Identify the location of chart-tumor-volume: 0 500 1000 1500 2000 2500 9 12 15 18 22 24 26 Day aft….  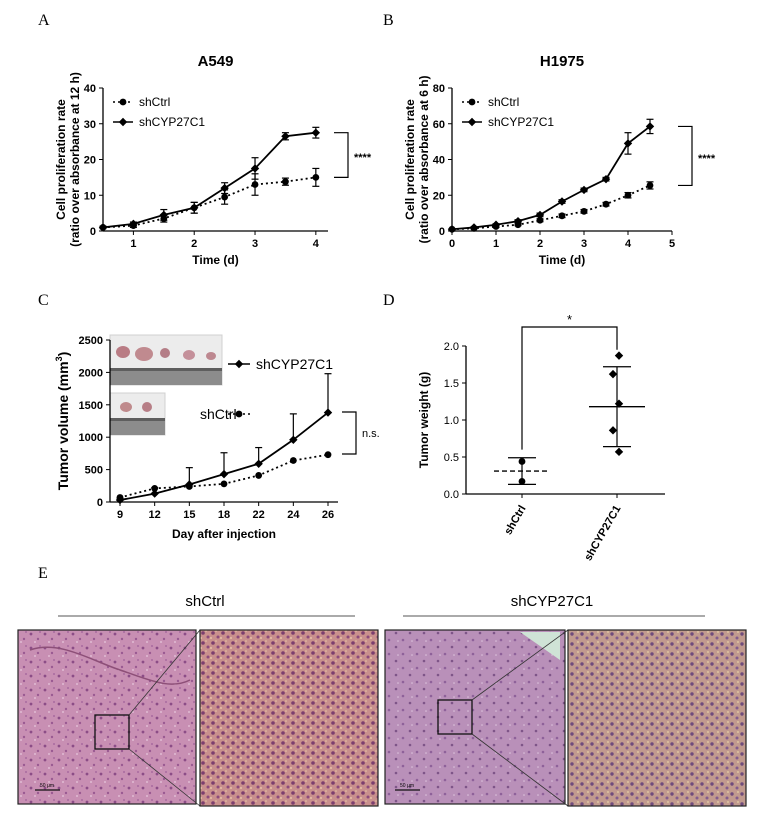
(217, 437).